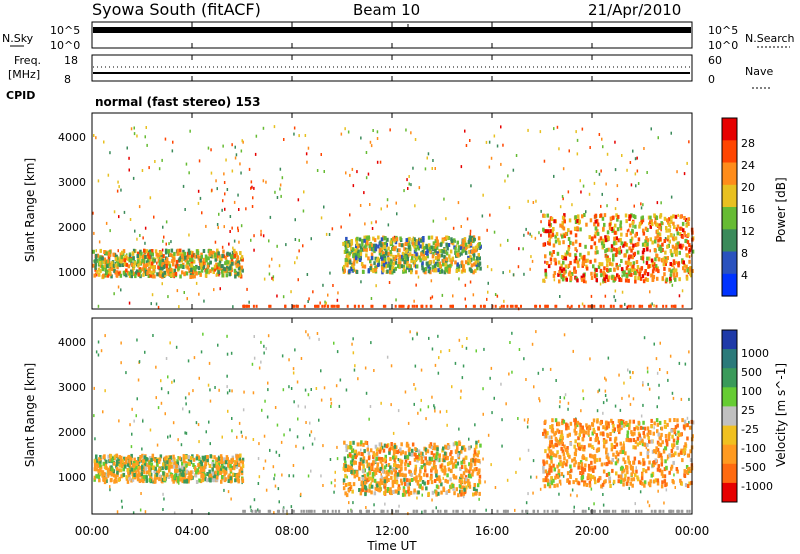  I want to click on power-cell-1963, so click(553, 252).